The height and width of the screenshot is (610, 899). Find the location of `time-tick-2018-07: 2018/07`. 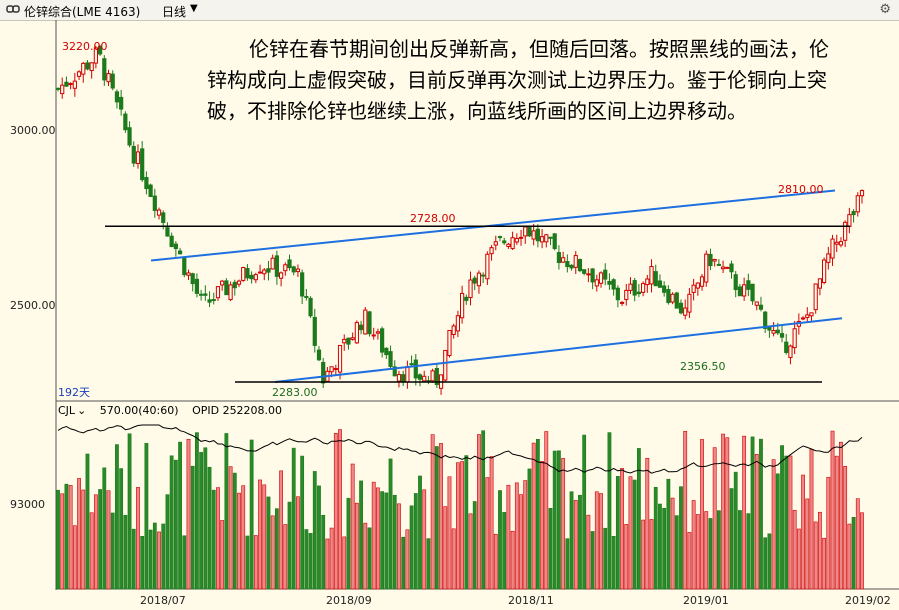

time-tick-2018-07: 2018/07 is located at coordinates (163, 600).